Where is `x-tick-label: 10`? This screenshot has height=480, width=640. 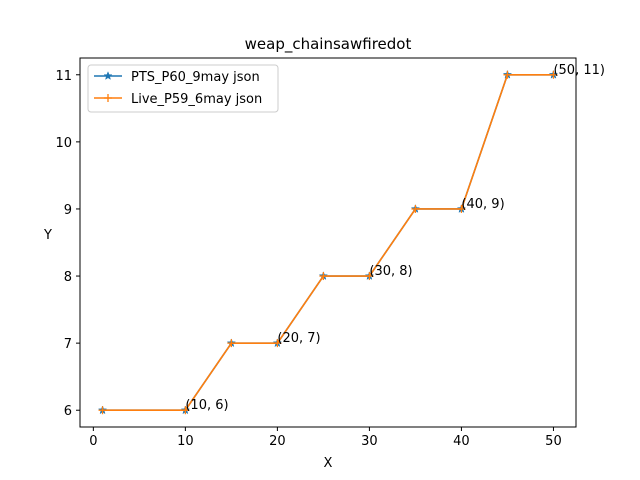
x-tick-label: 10 is located at coordinates (185, 441).